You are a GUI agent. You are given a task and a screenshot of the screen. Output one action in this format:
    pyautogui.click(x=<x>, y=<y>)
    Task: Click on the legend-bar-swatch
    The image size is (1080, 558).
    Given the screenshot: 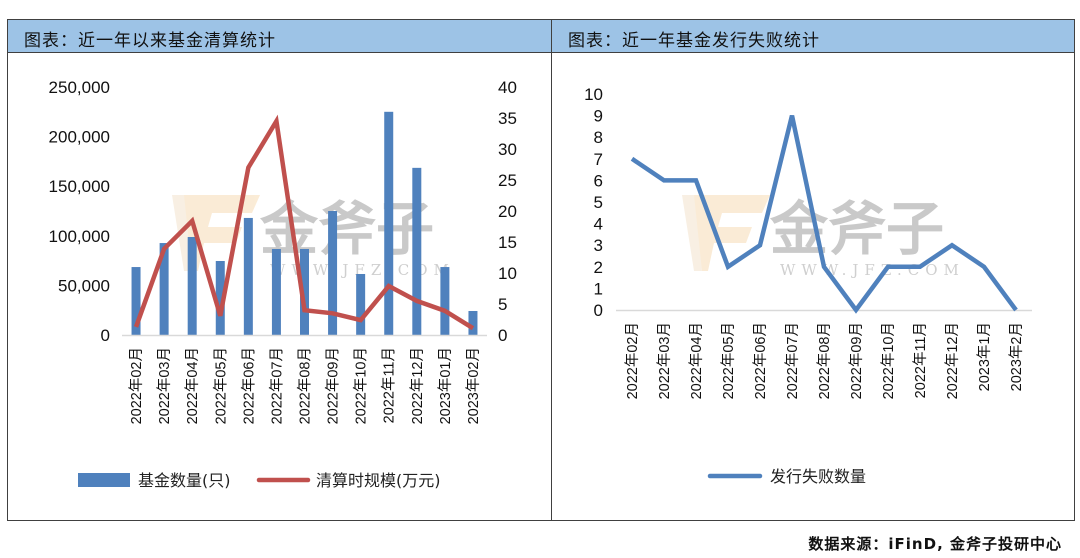 What is the action you would take?
    pyautogui.click(x=104, y=480)
    